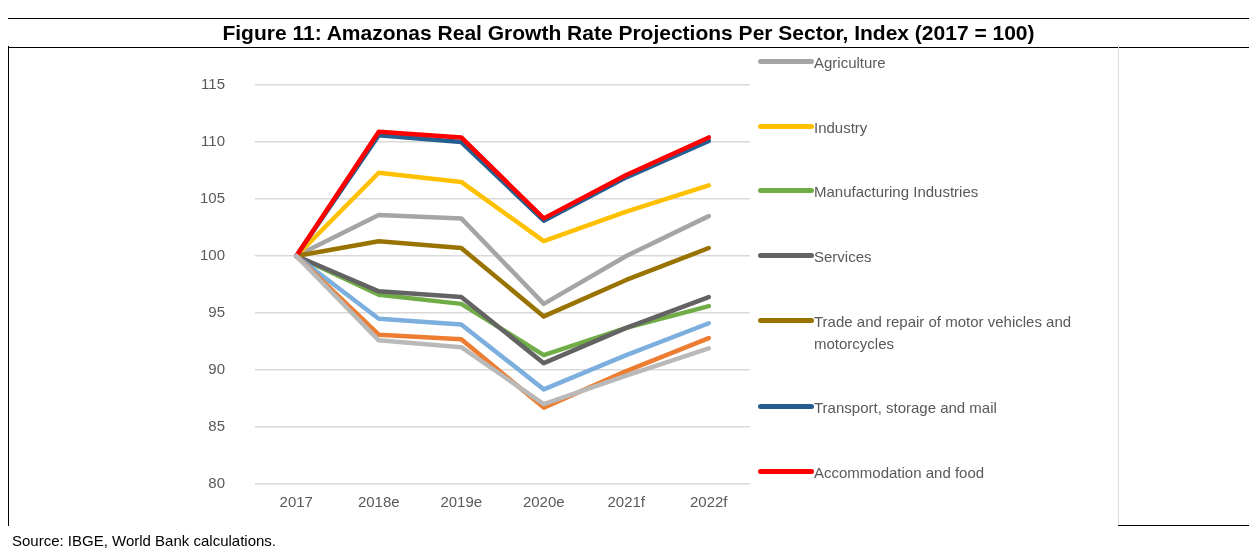  Describe the element at coordinates (628, 33) in the screenshot. I see `chart-title: Figure 11: Amazonas Real Growth Rate Projections Per Sector, Index (2017 = 100)` at that location.